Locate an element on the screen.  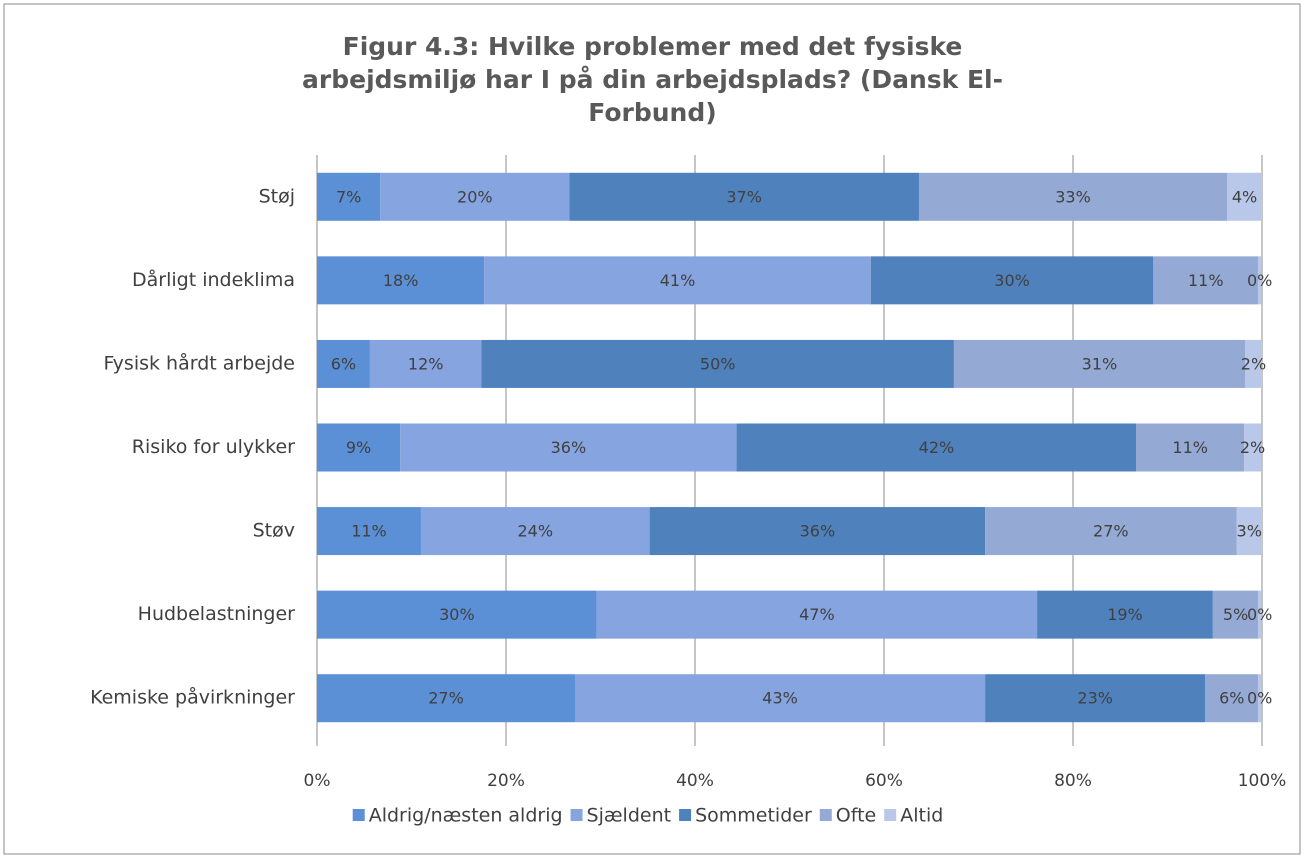
data-label: 41% is located at coordinates (678, 280).